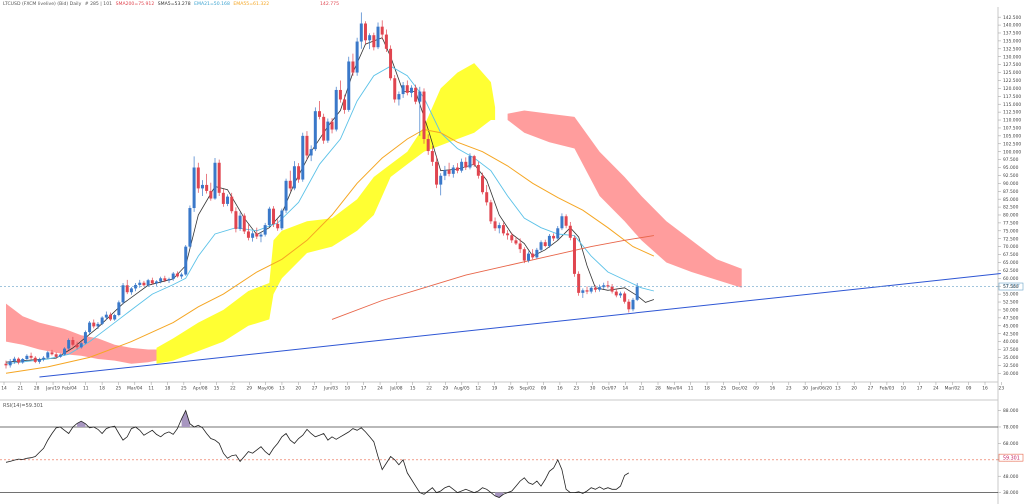 This screenshot has height=504, width=1024. What do you see at coordinates (1011, 176) in the screenshot?
I see `price-tick-label: 92.500` at bounding box center [1011, 176].